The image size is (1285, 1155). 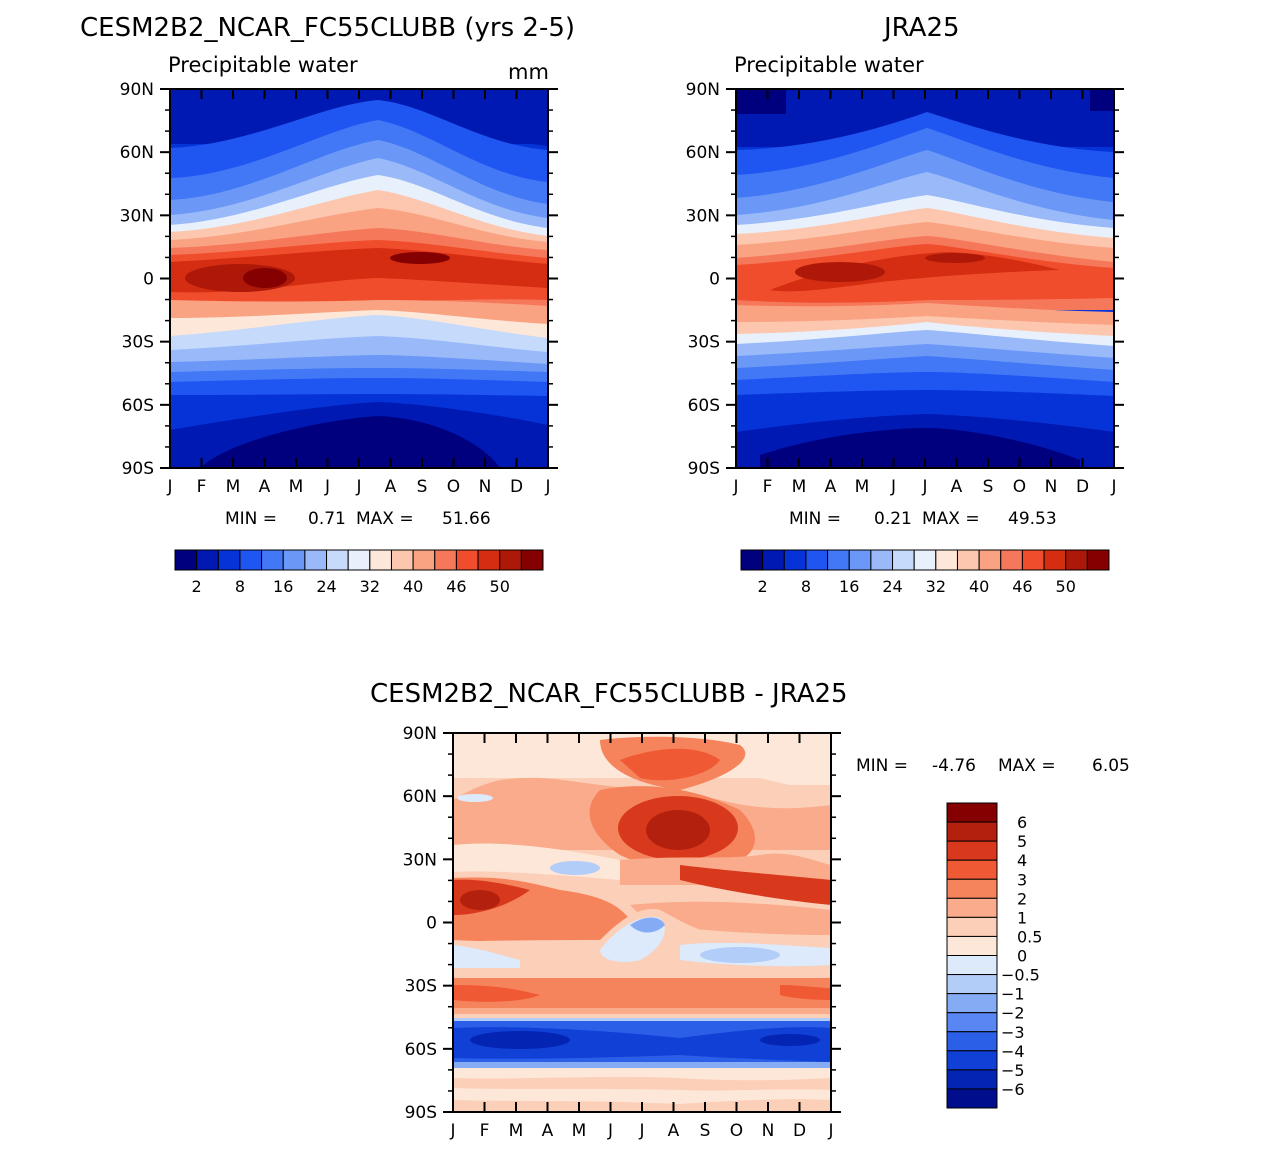 What do you see at coordinates (954, 766) in the screenshot?
I see `panel-diff-min-value: -4.76` at bounding box center [954, 766].